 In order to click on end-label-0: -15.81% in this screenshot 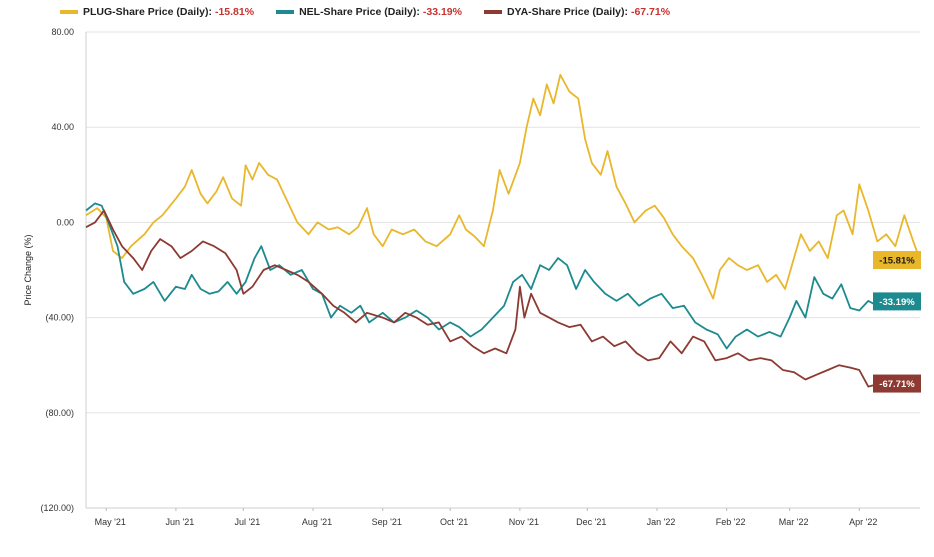, I will do `click(897, 261)`.